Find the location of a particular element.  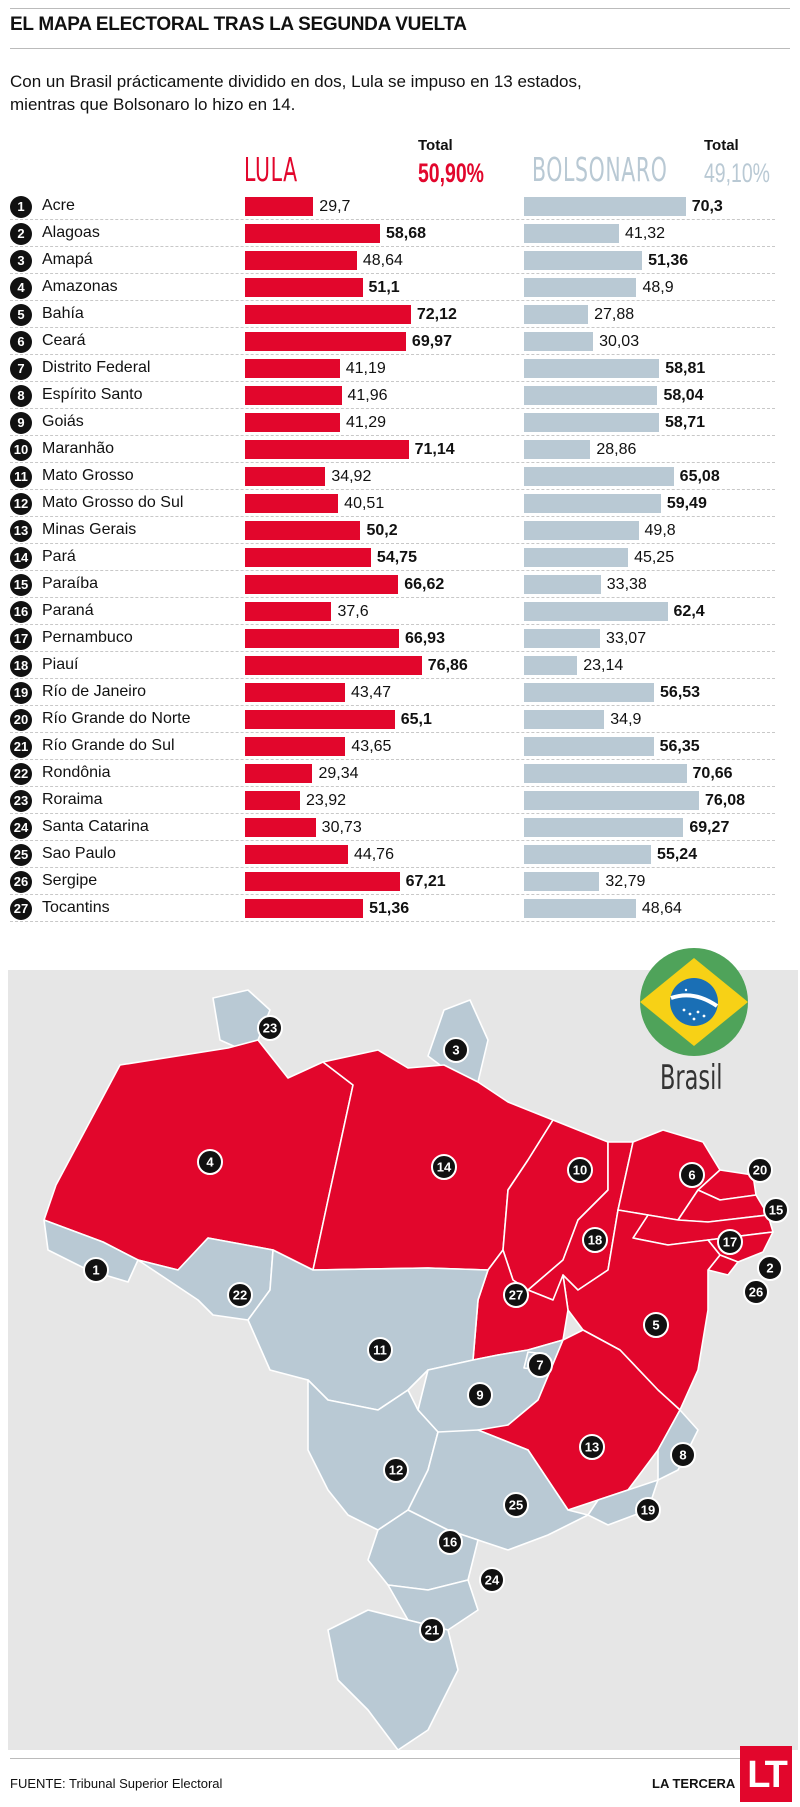

state-name: Roraima is located at coordinates (72, 799).